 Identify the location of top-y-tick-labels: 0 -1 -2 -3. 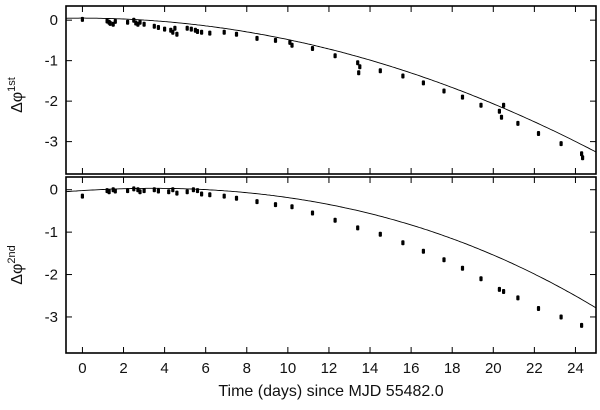
(51, 81).